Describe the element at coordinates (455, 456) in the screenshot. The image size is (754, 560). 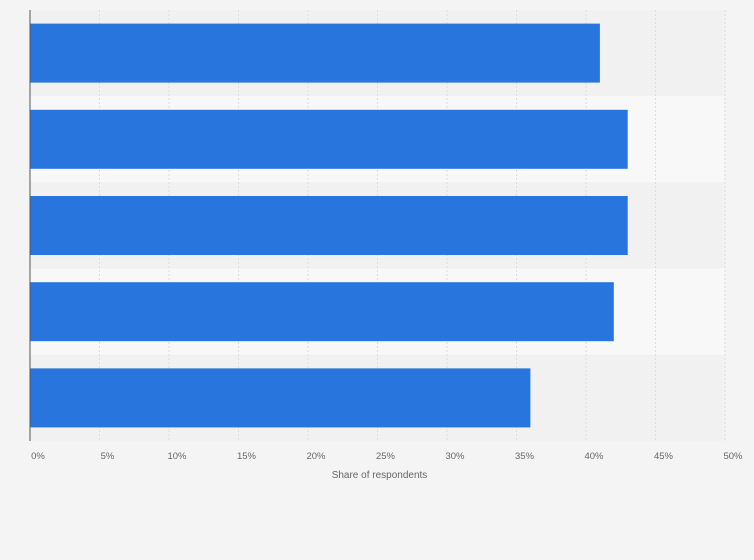
I see `x-tick-label: 30%` at that location.